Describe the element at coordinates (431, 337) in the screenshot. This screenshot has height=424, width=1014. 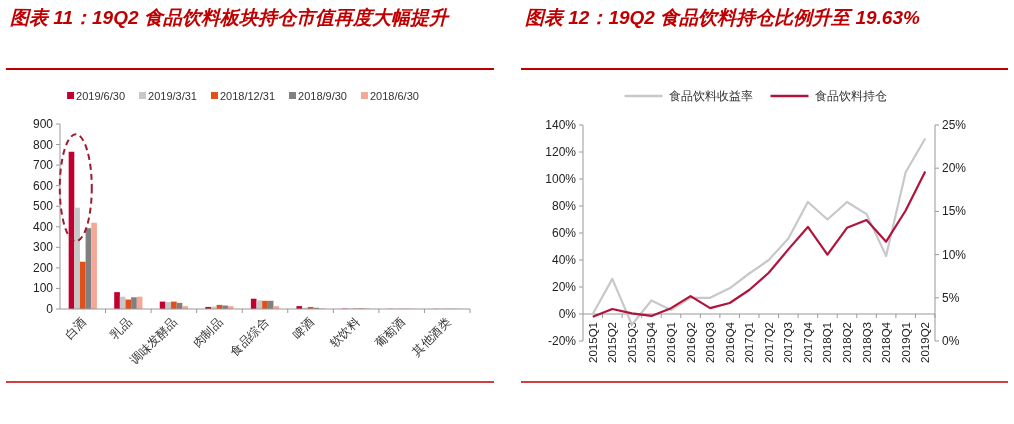
I see `x-tick-label: 其他酒类` at that location.